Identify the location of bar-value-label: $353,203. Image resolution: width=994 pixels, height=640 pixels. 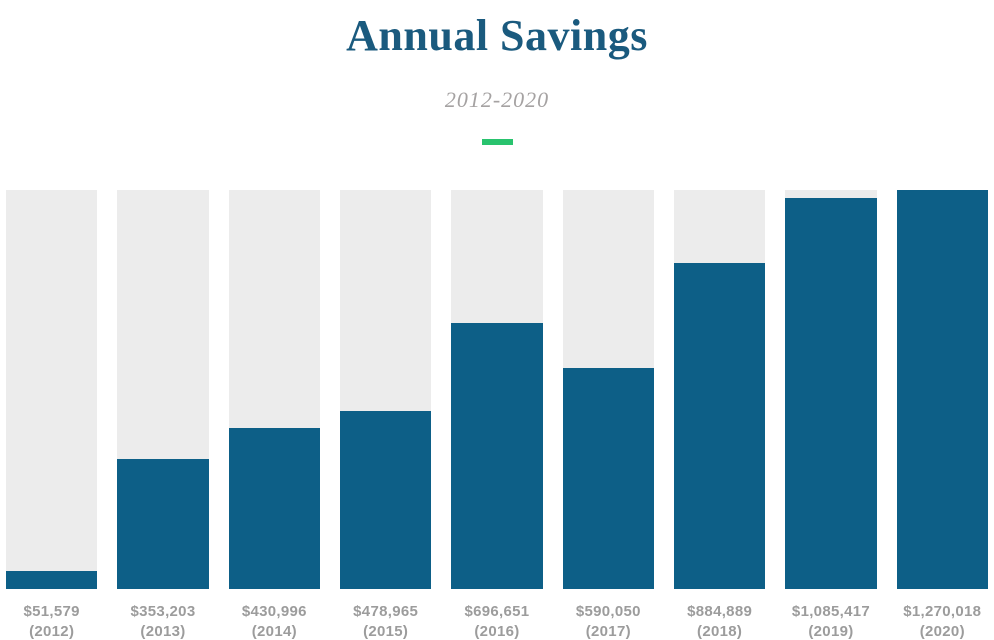
(163, 611).